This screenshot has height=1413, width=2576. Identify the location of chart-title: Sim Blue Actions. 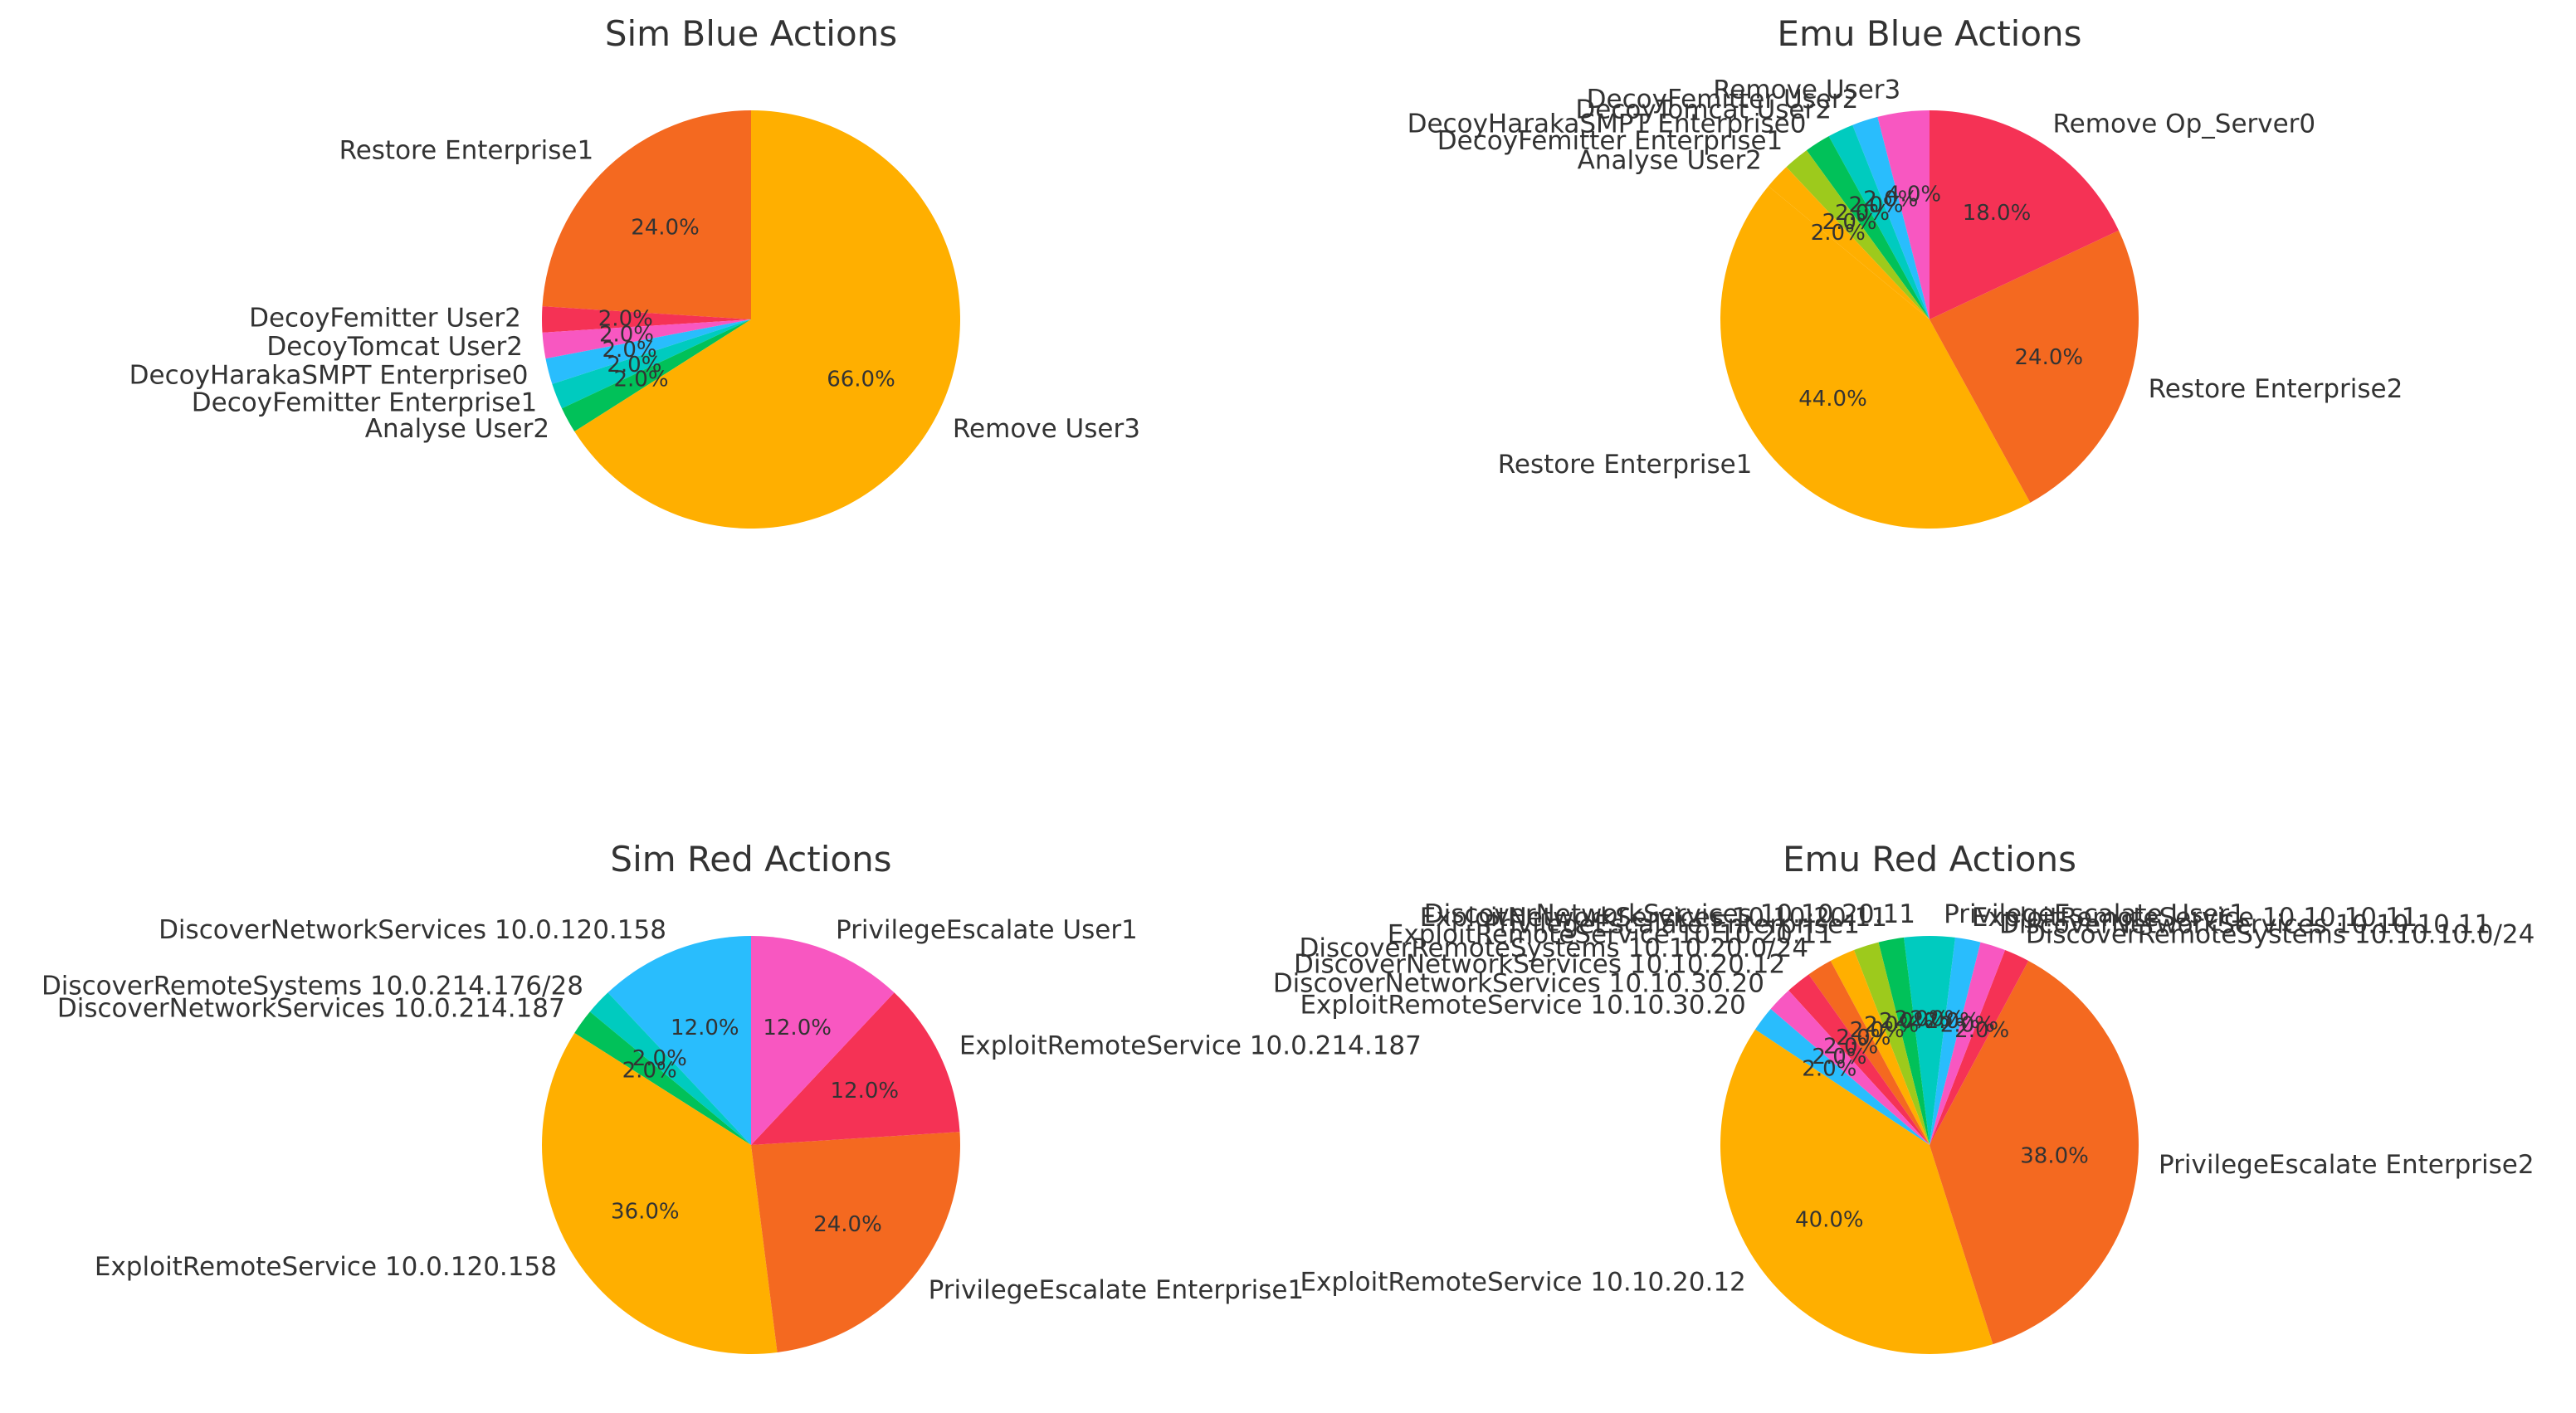
(751, 33).